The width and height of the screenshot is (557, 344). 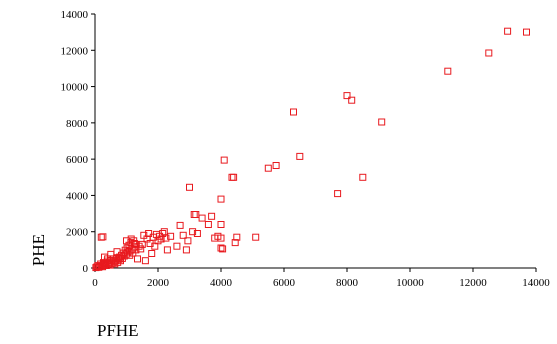 What do you see at coordinates (118, 330) in the screenshot?
I see `x-axis-title: PFHE` at bounding box center [118, 330].